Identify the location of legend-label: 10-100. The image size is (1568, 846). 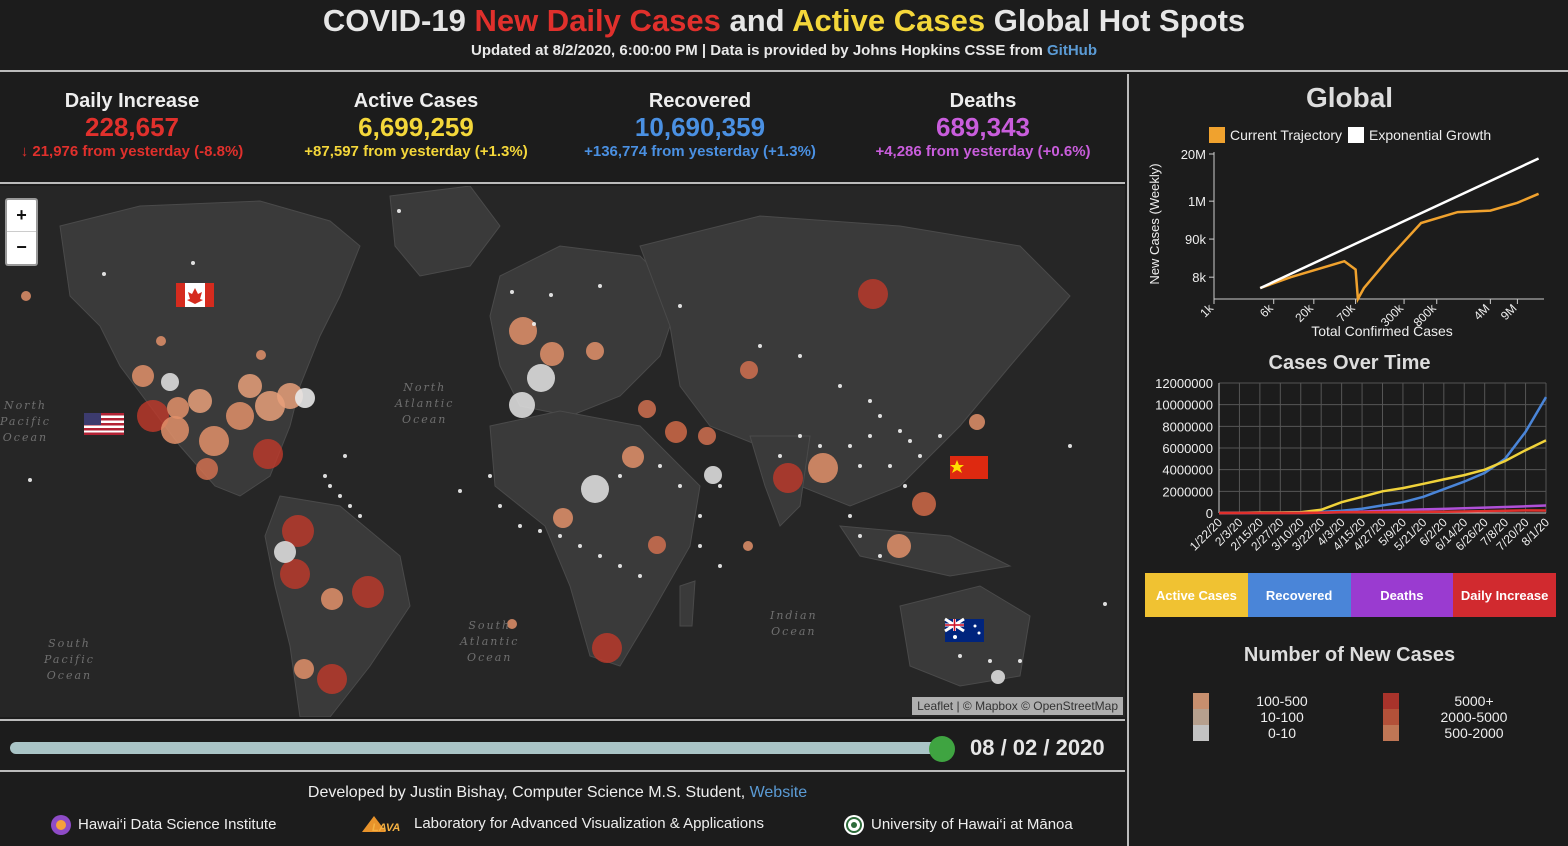
(1282, 717).